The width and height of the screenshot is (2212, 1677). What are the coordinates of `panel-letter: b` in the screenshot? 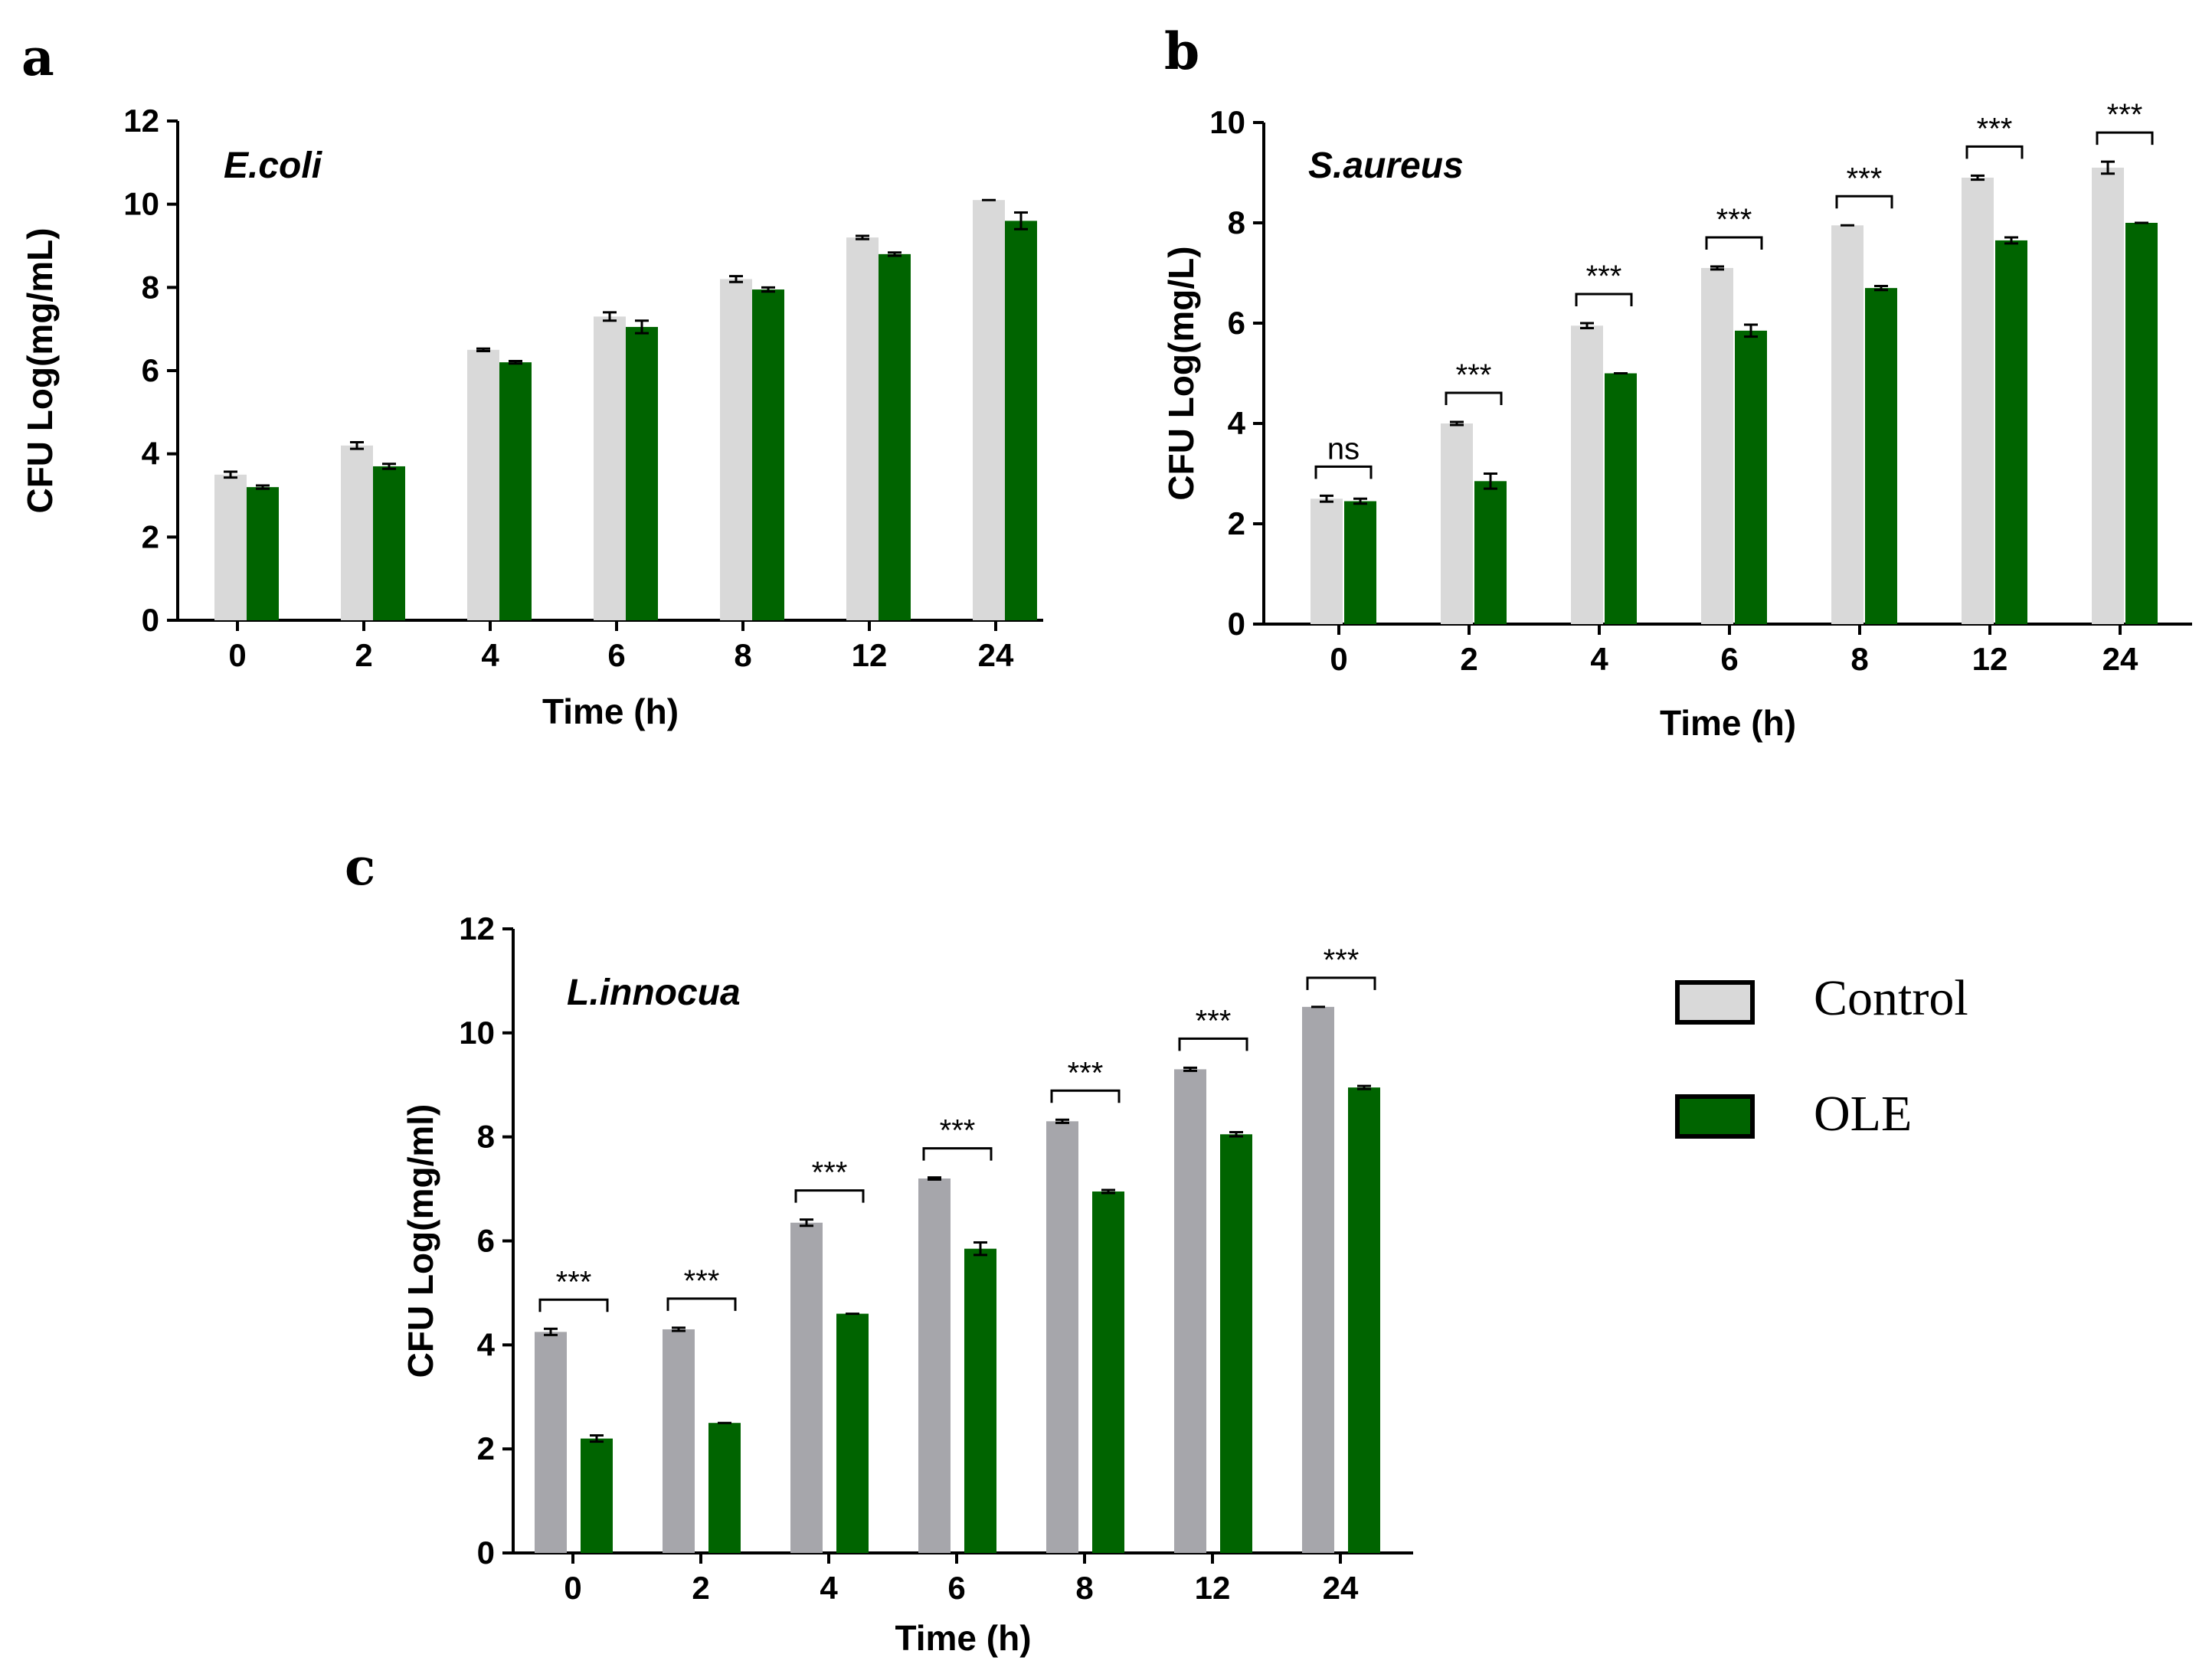 It's located at (1181, 51).